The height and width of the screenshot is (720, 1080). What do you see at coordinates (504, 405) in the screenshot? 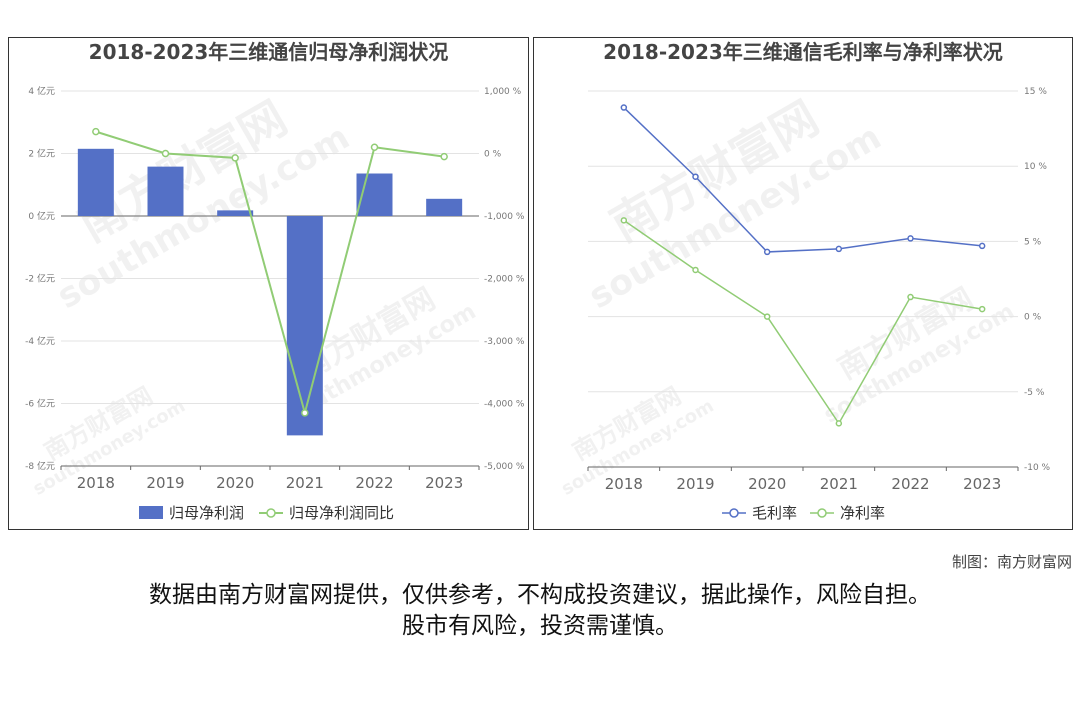
I see `y-right-tick-label: -4,000 %` at bounding box center [504, 405].